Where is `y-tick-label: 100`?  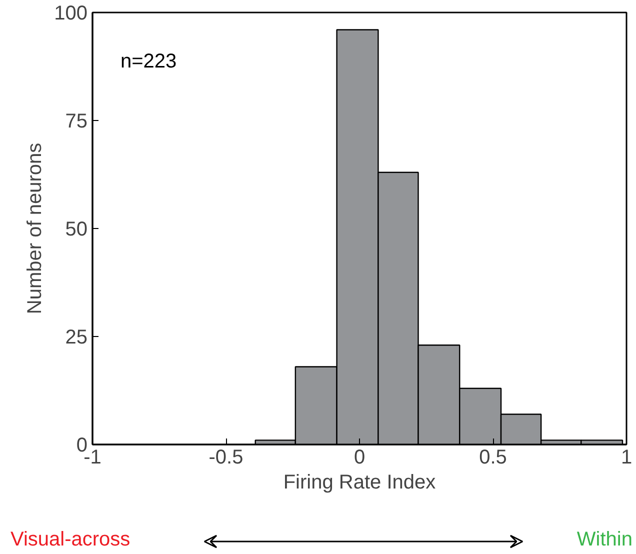 y-tick-label: 100 is located at coordinates (71, 13).